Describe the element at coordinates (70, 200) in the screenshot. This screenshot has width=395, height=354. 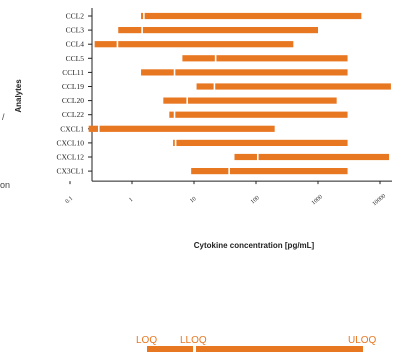
I see `x-tick-label: 0.1` at that location.